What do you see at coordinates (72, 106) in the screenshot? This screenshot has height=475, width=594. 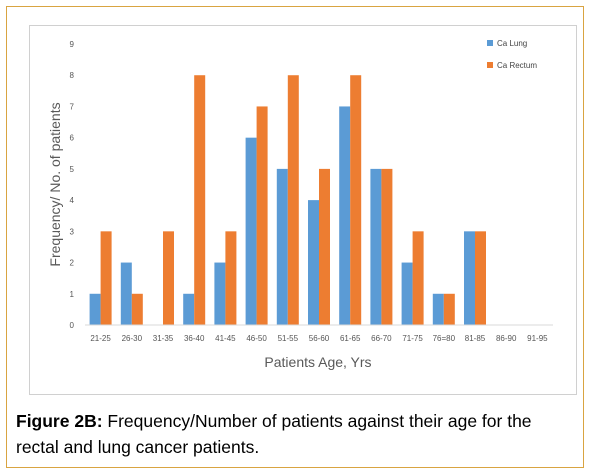 I see `y-tick-label: 7` at bounding box center [72, 106].